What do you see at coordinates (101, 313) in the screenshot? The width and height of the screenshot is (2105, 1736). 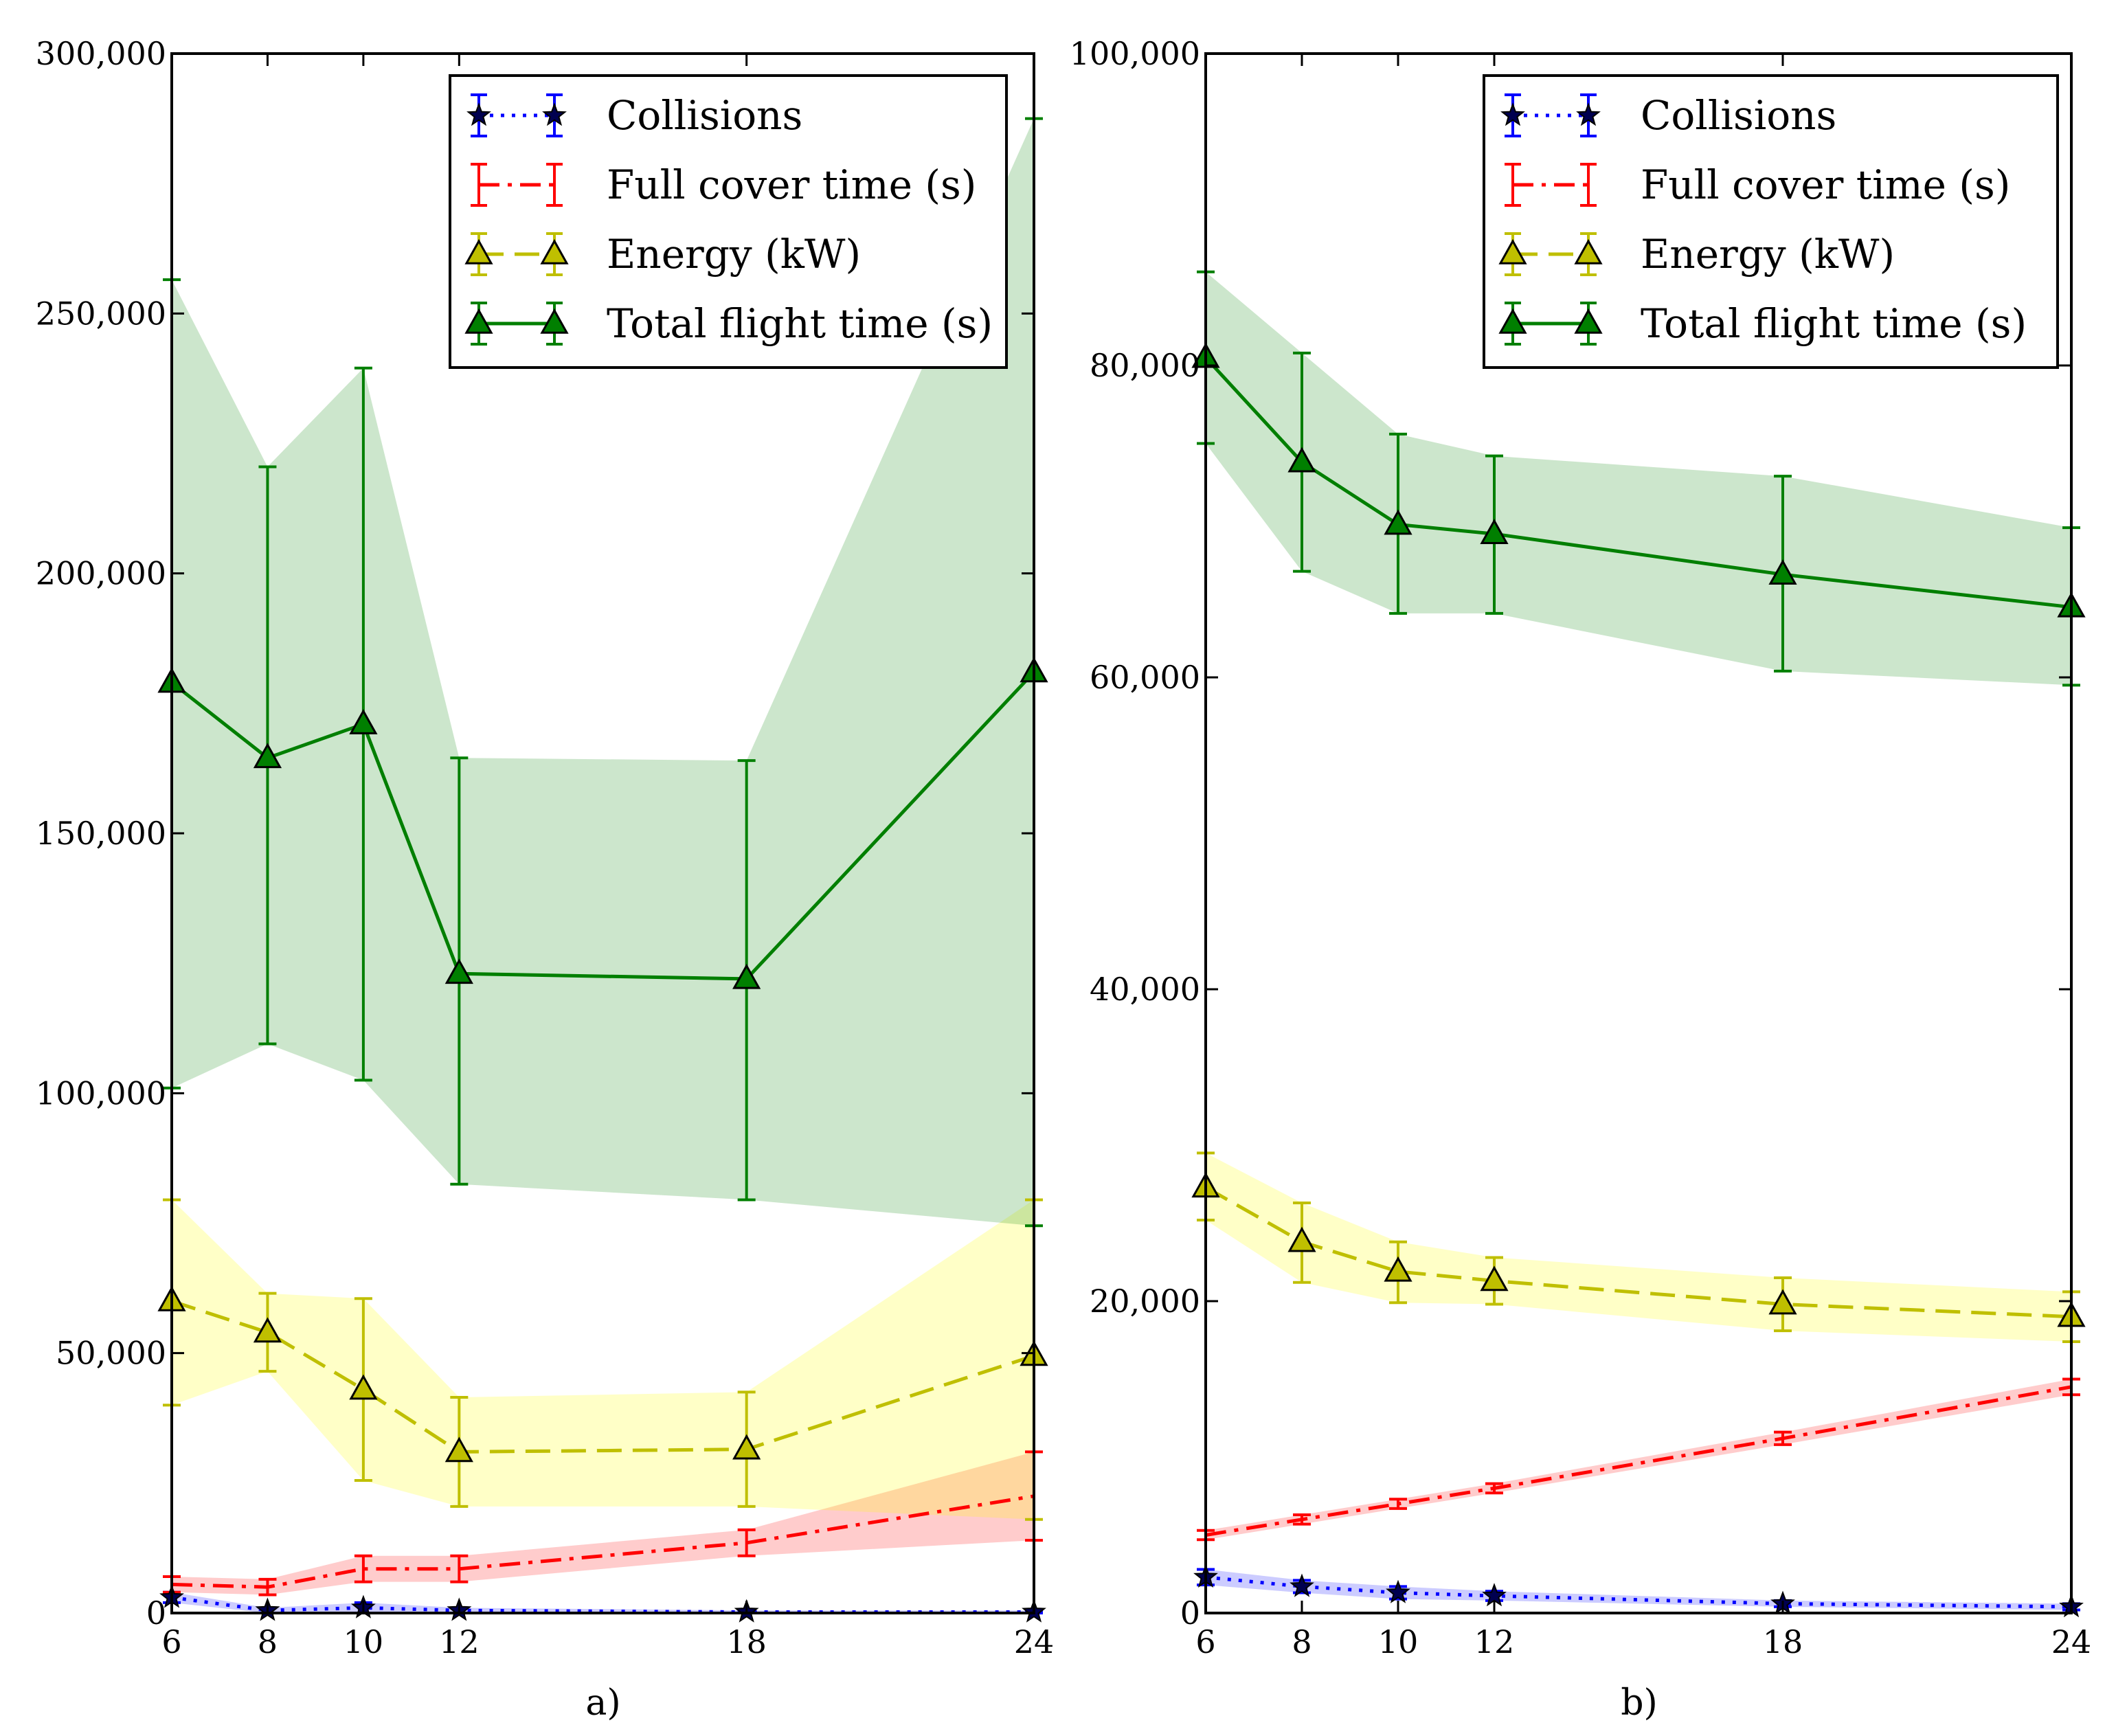 I see `a-y-tick-label: 250,000` at bounding box center [101, 313].